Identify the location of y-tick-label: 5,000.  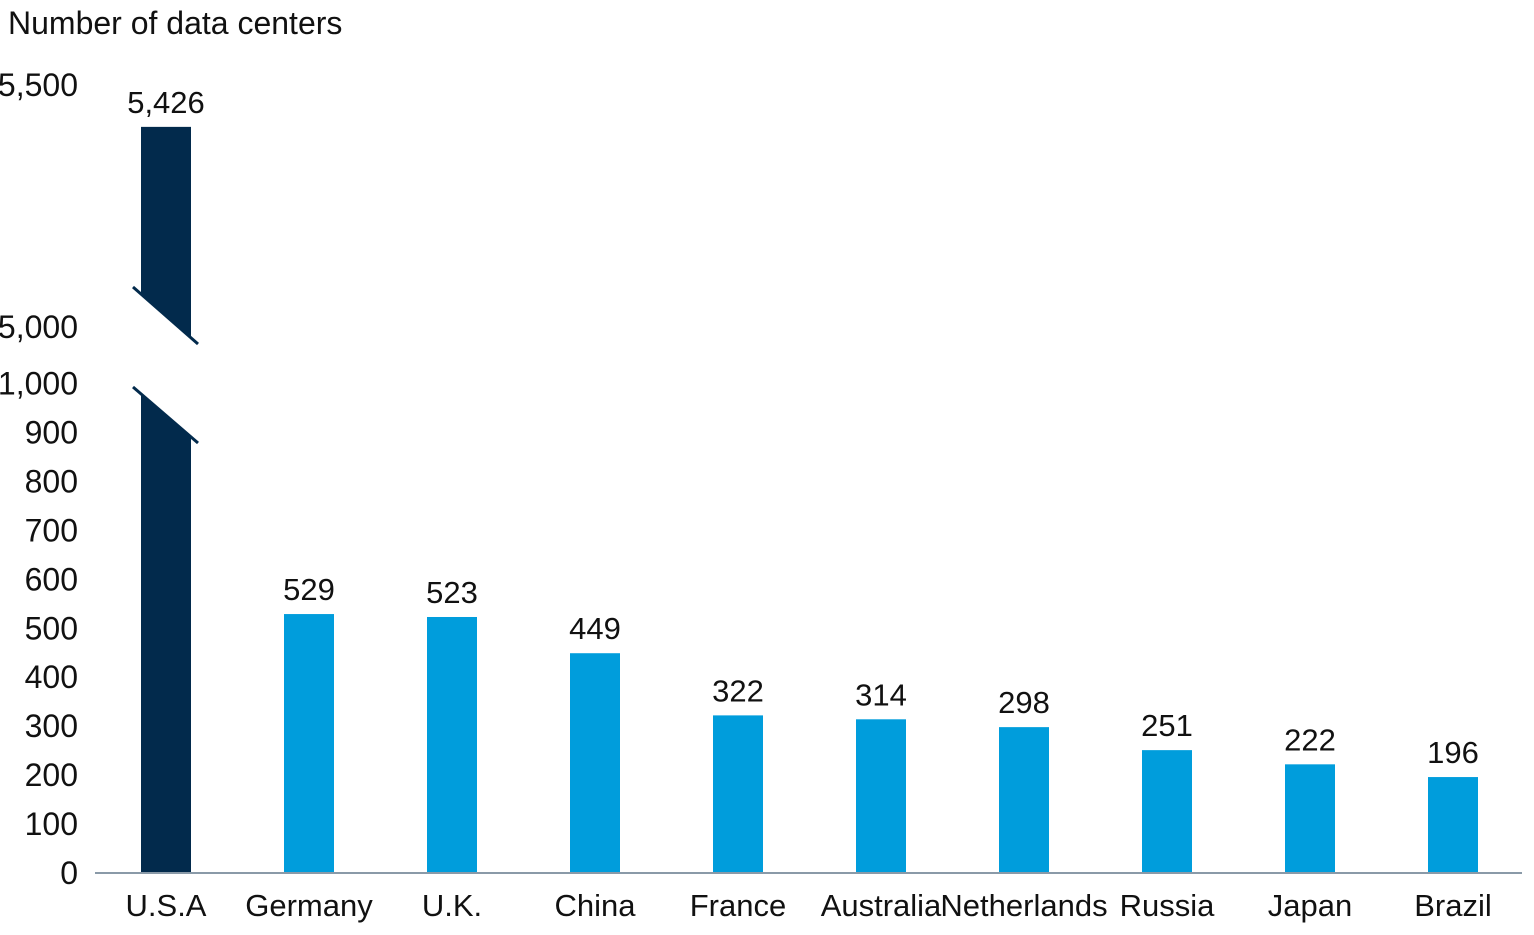
(39, 327).